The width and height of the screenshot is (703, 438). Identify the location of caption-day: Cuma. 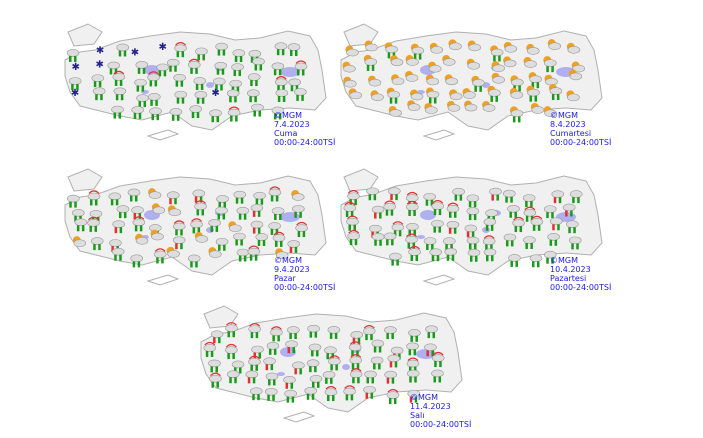
(286, 133).